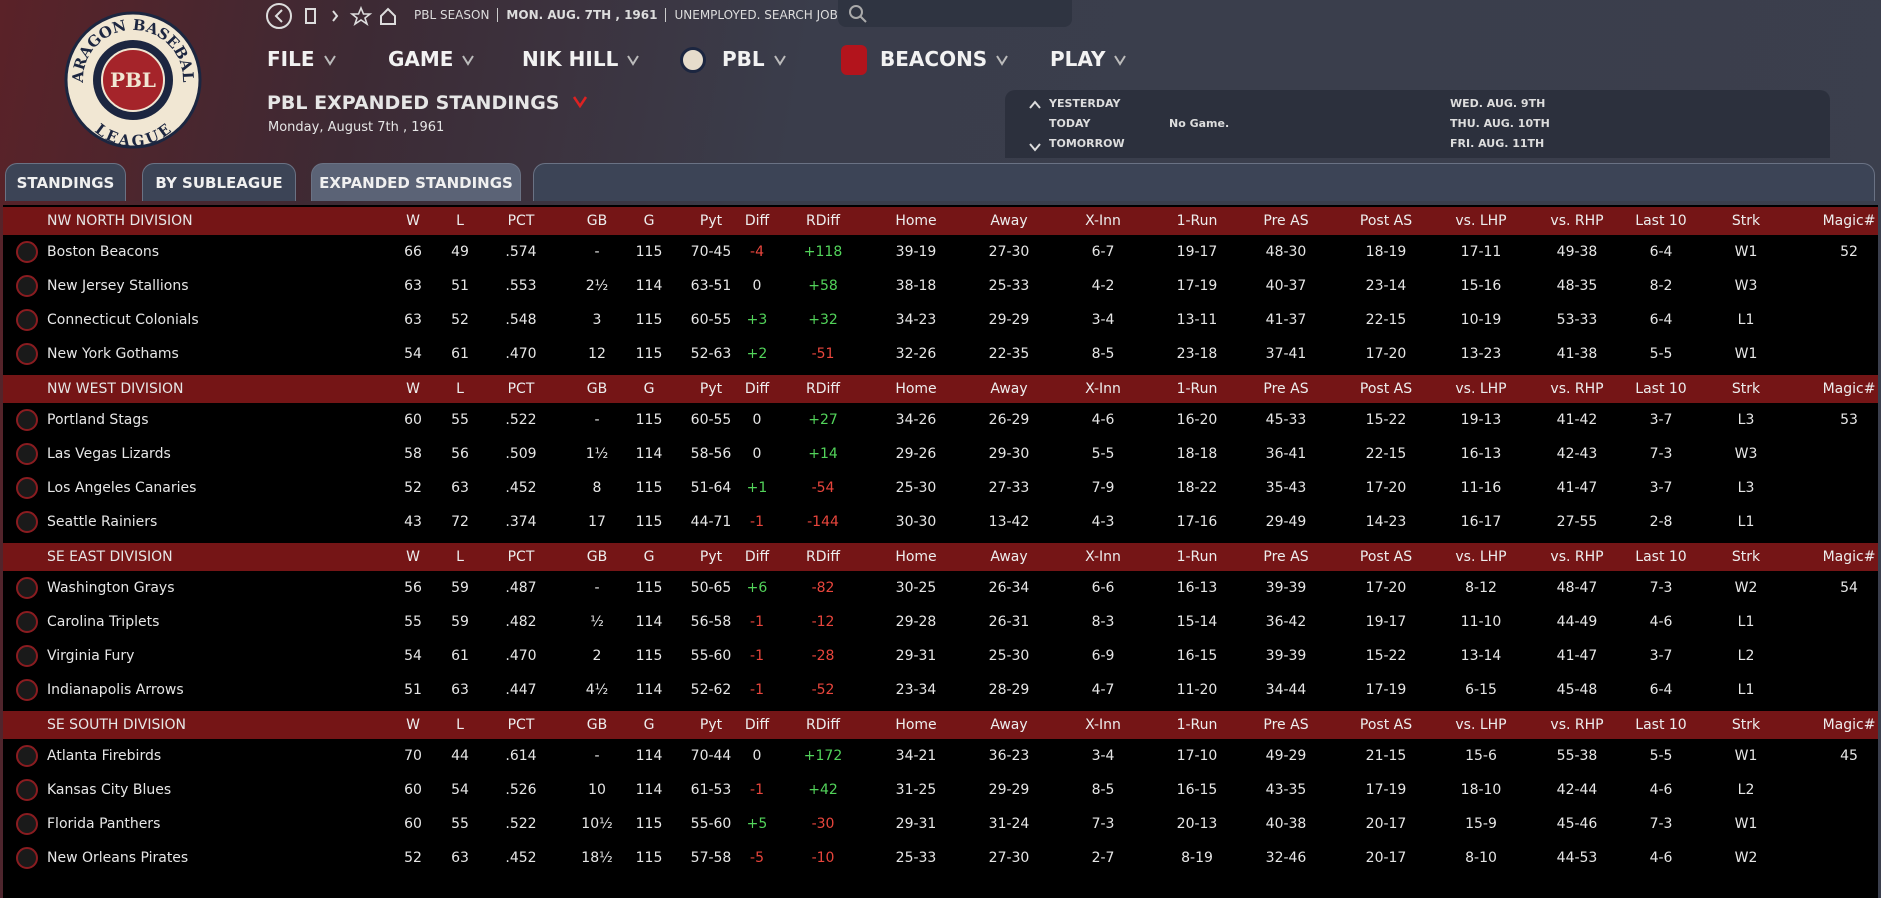  Describe the element at coordinates (109, 790) in the screenshot. I see `team-name: Kansas City Blues` at that location.